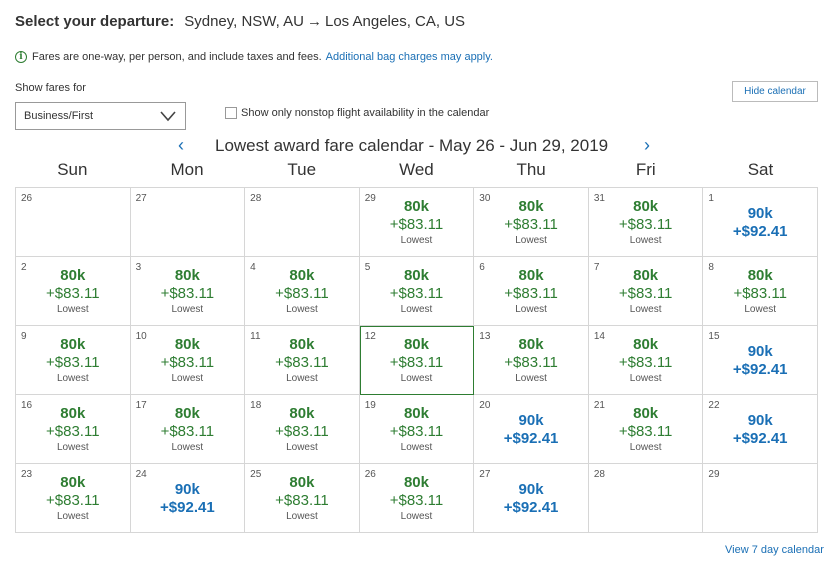 The width and height of the screenshot is (832, 569). I want to click on day-number: 29, so click(370, 198).